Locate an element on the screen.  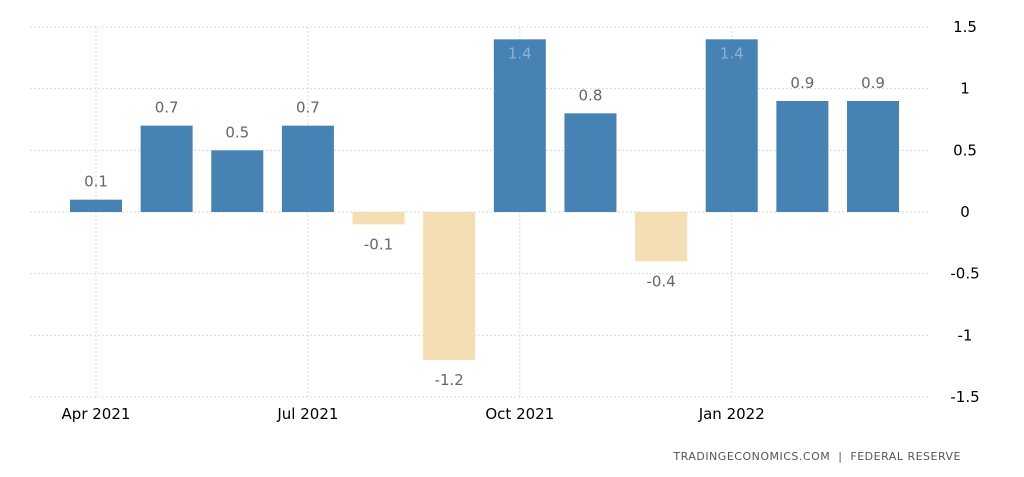
x-tick-label: Jan 2022 is located at coordinates (731, 414).